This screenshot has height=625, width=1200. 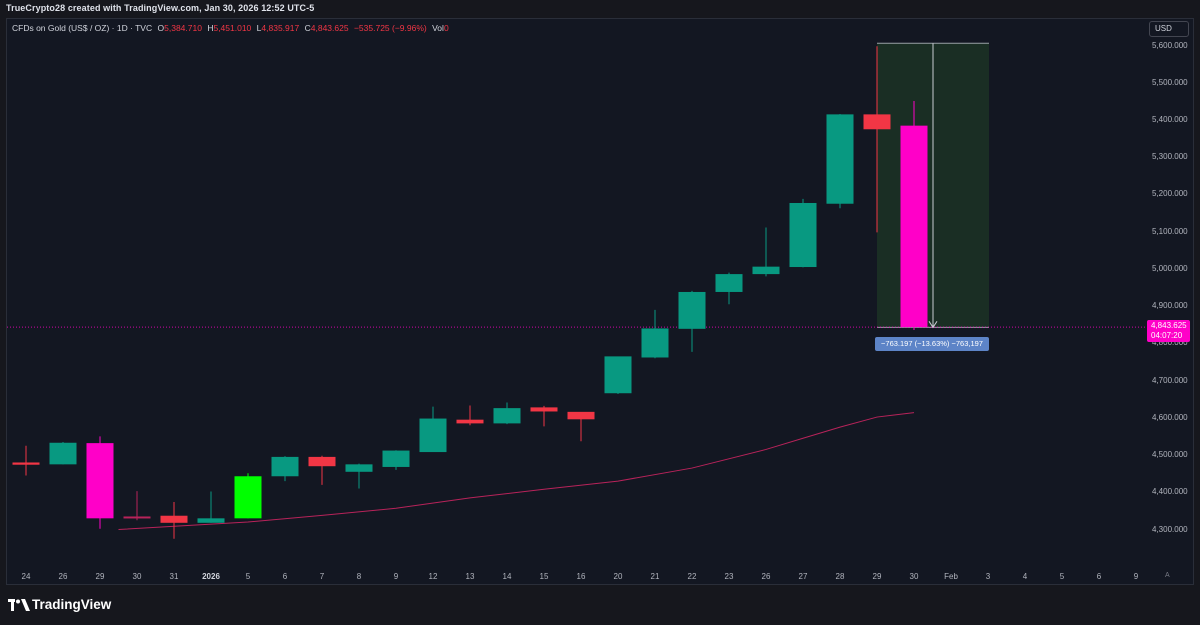 What do you see at coordinates (359, 576) in the screenshot?
I see `time-axis-label: 8` at bounding box center [359, 576].